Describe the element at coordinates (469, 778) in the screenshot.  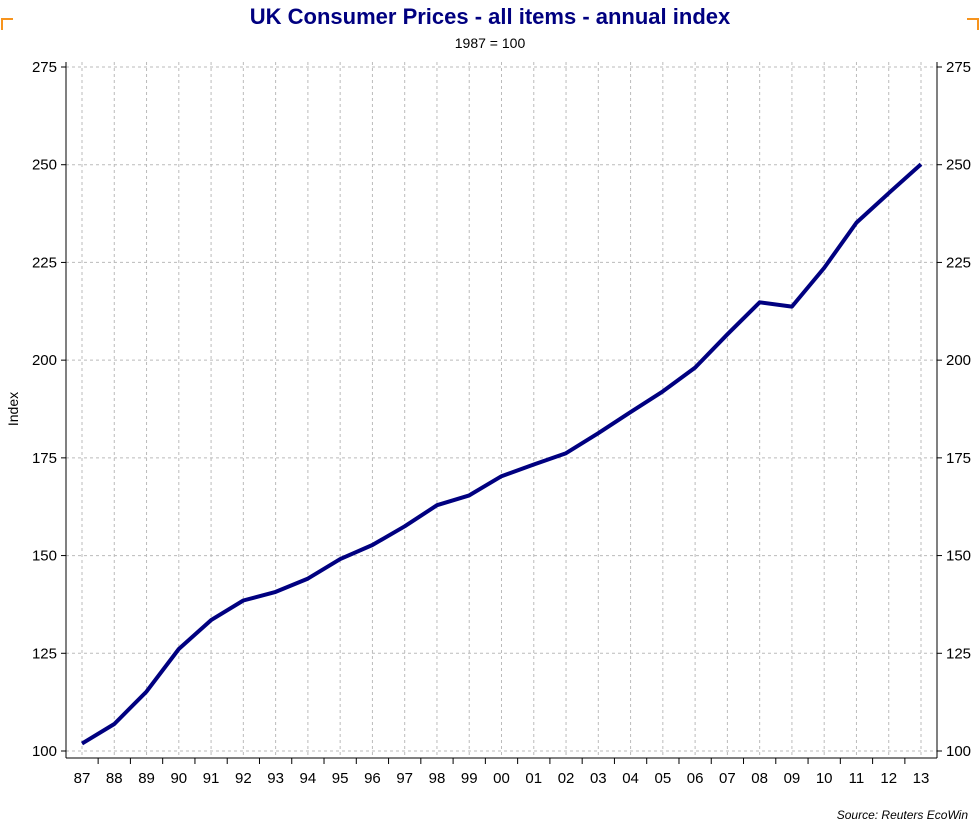
I see `x-tick-label-99: 99` at that location.